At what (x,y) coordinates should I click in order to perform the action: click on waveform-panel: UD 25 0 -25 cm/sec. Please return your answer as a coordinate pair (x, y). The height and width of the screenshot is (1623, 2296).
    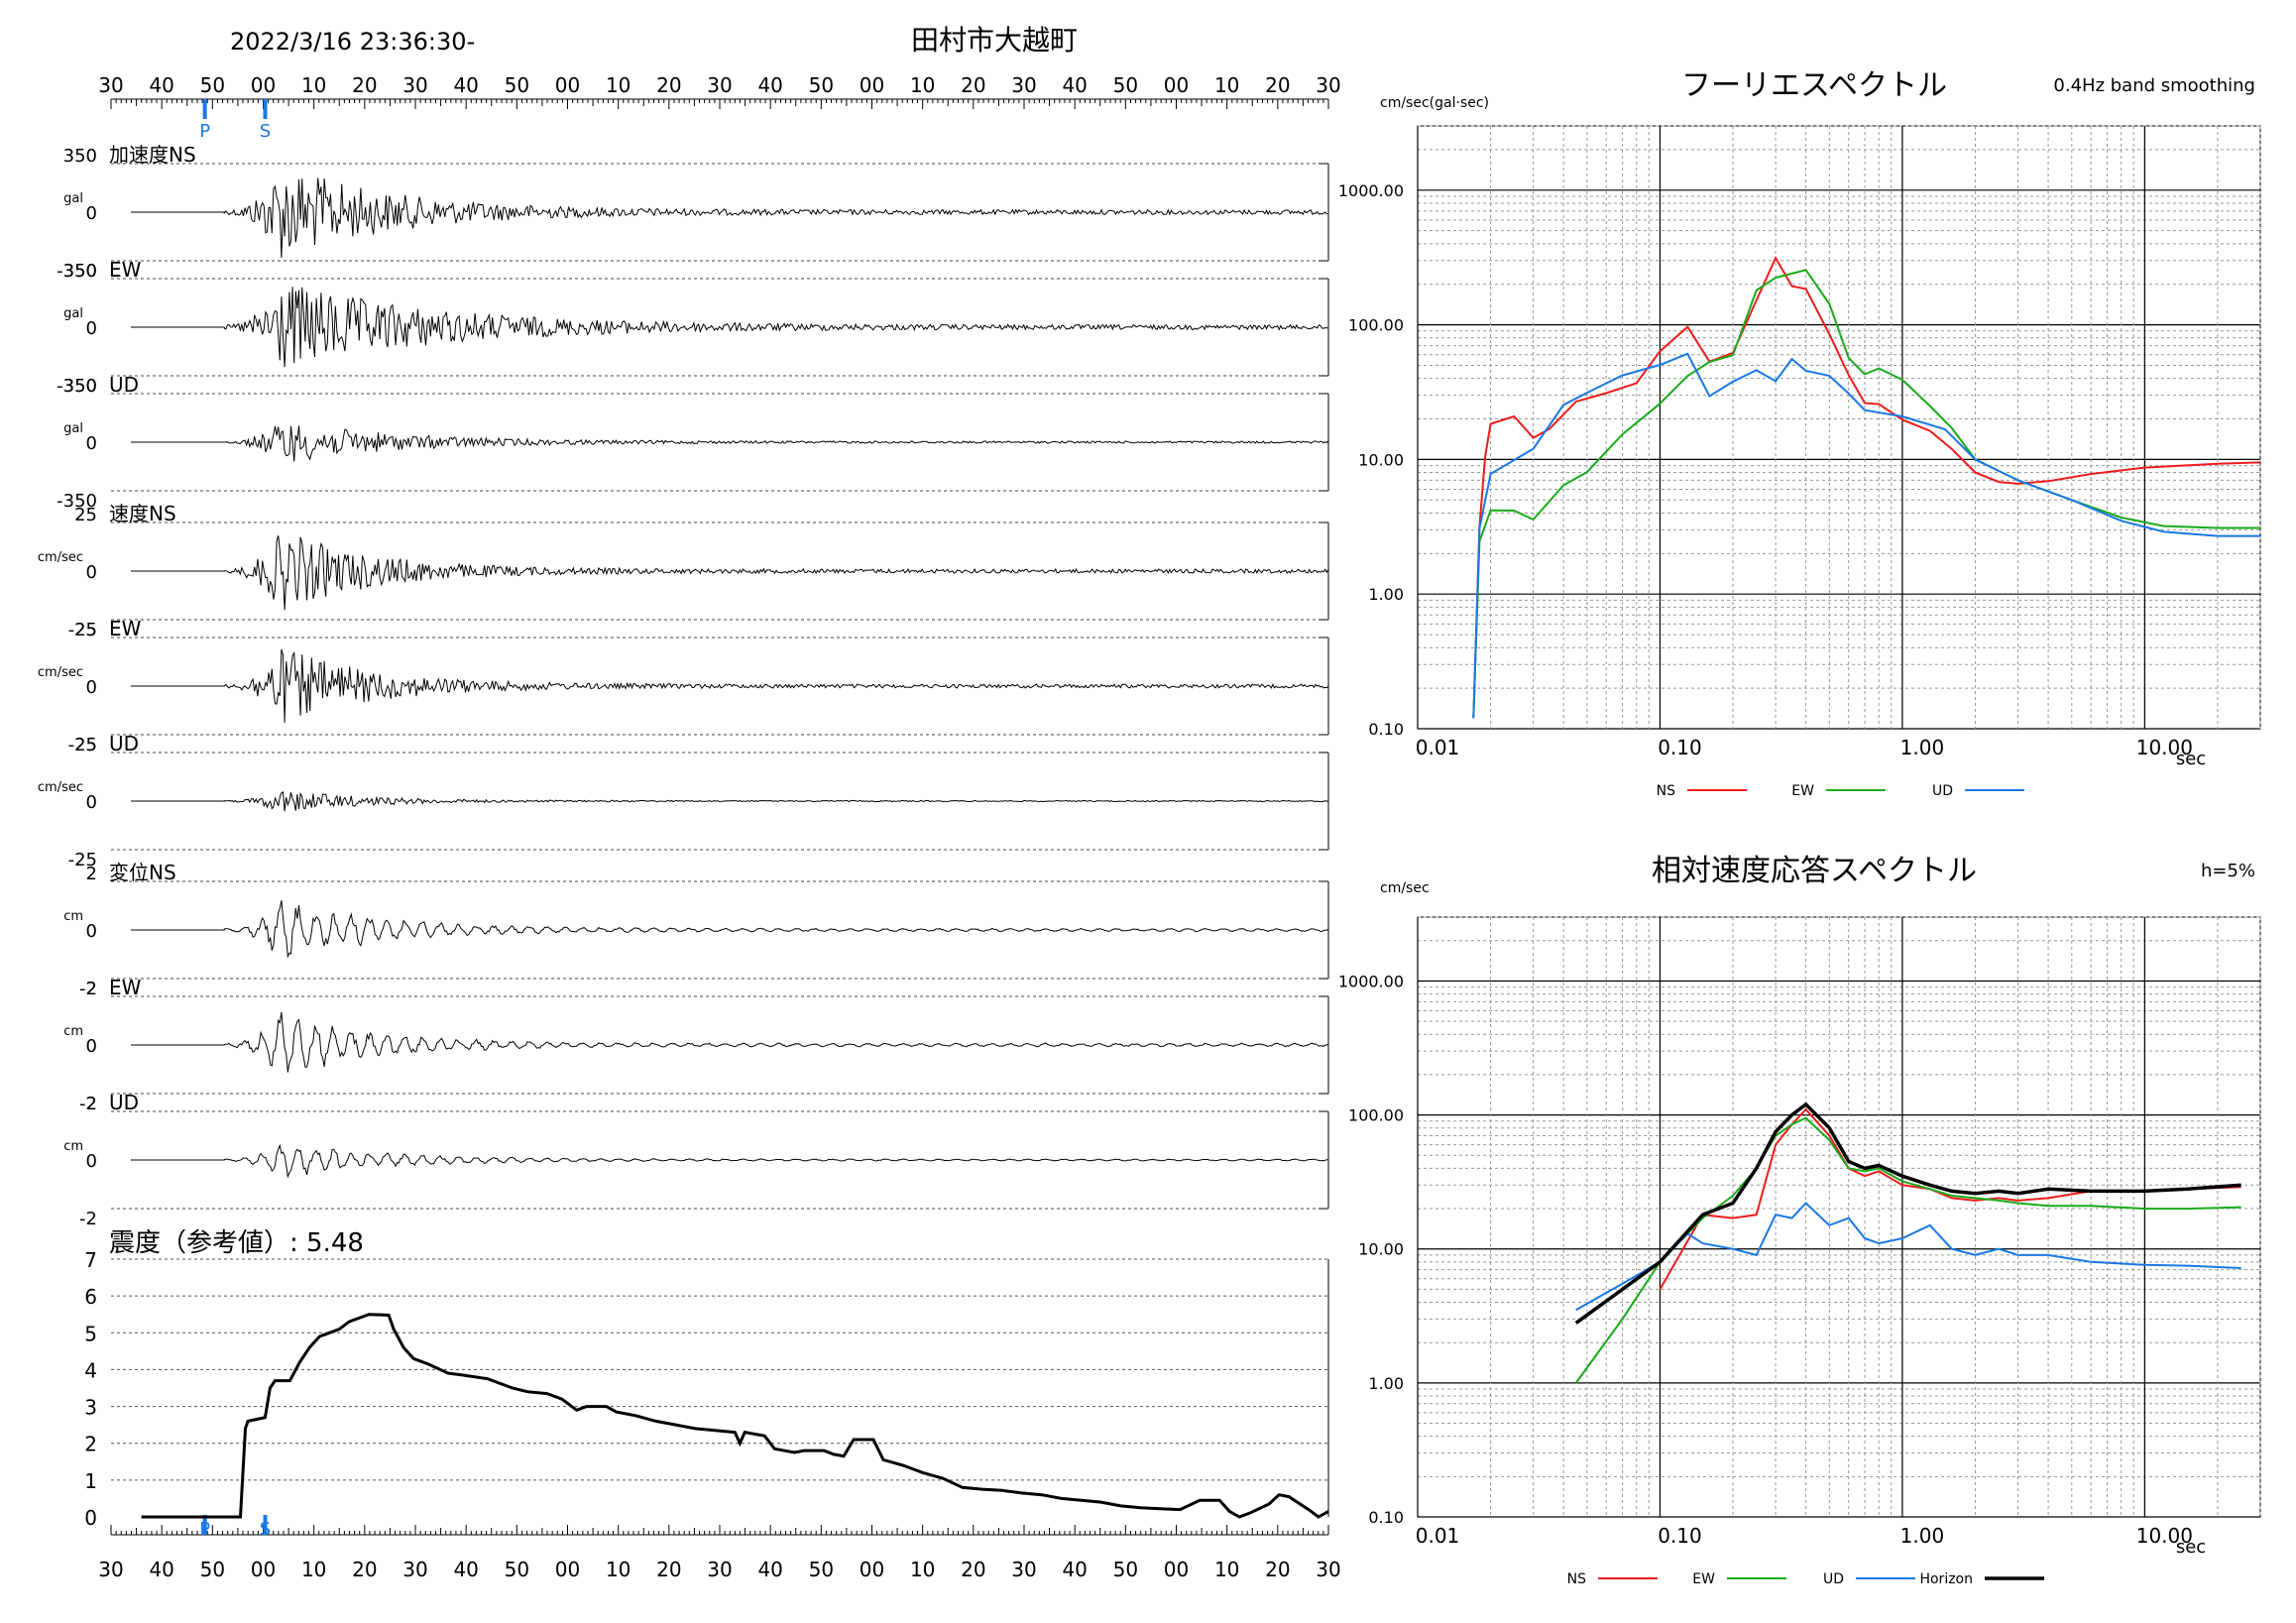
    Looking at the image, I should click on (683, 801).